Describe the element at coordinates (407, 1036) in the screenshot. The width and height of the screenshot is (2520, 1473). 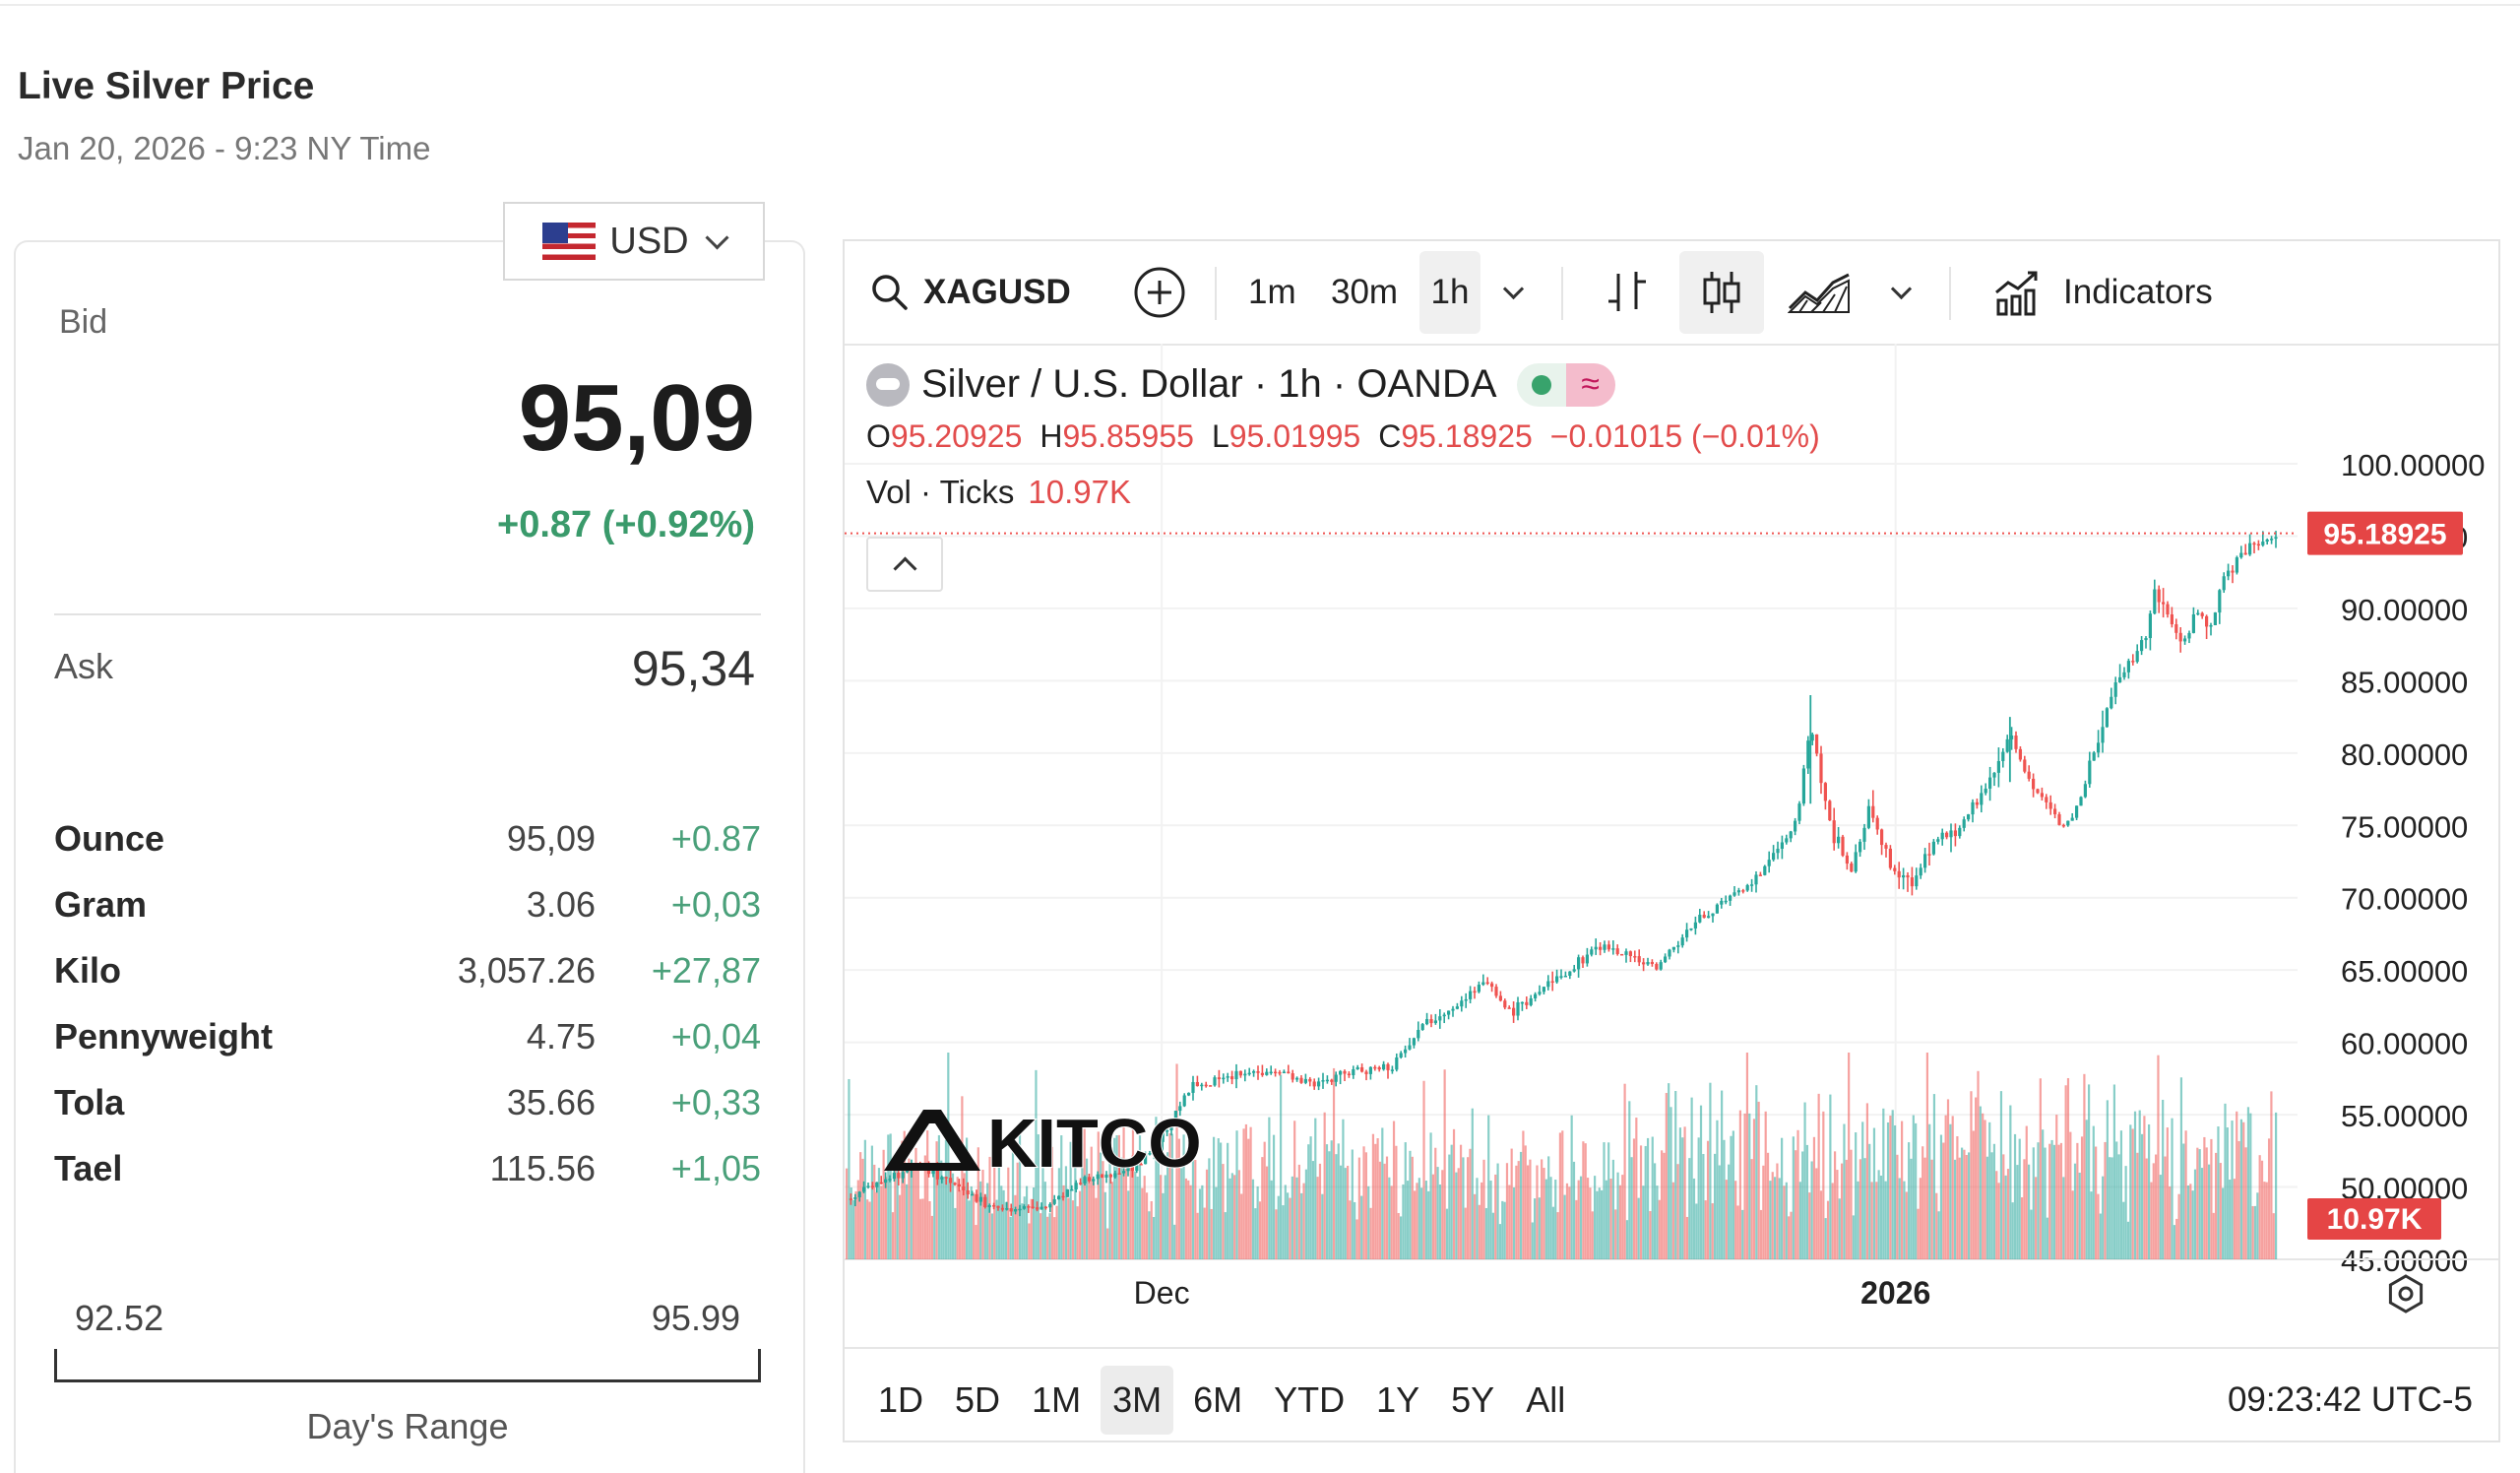
I see `unit-row-pennyweight: Pennyweight 4.75 +0,04` at that location.